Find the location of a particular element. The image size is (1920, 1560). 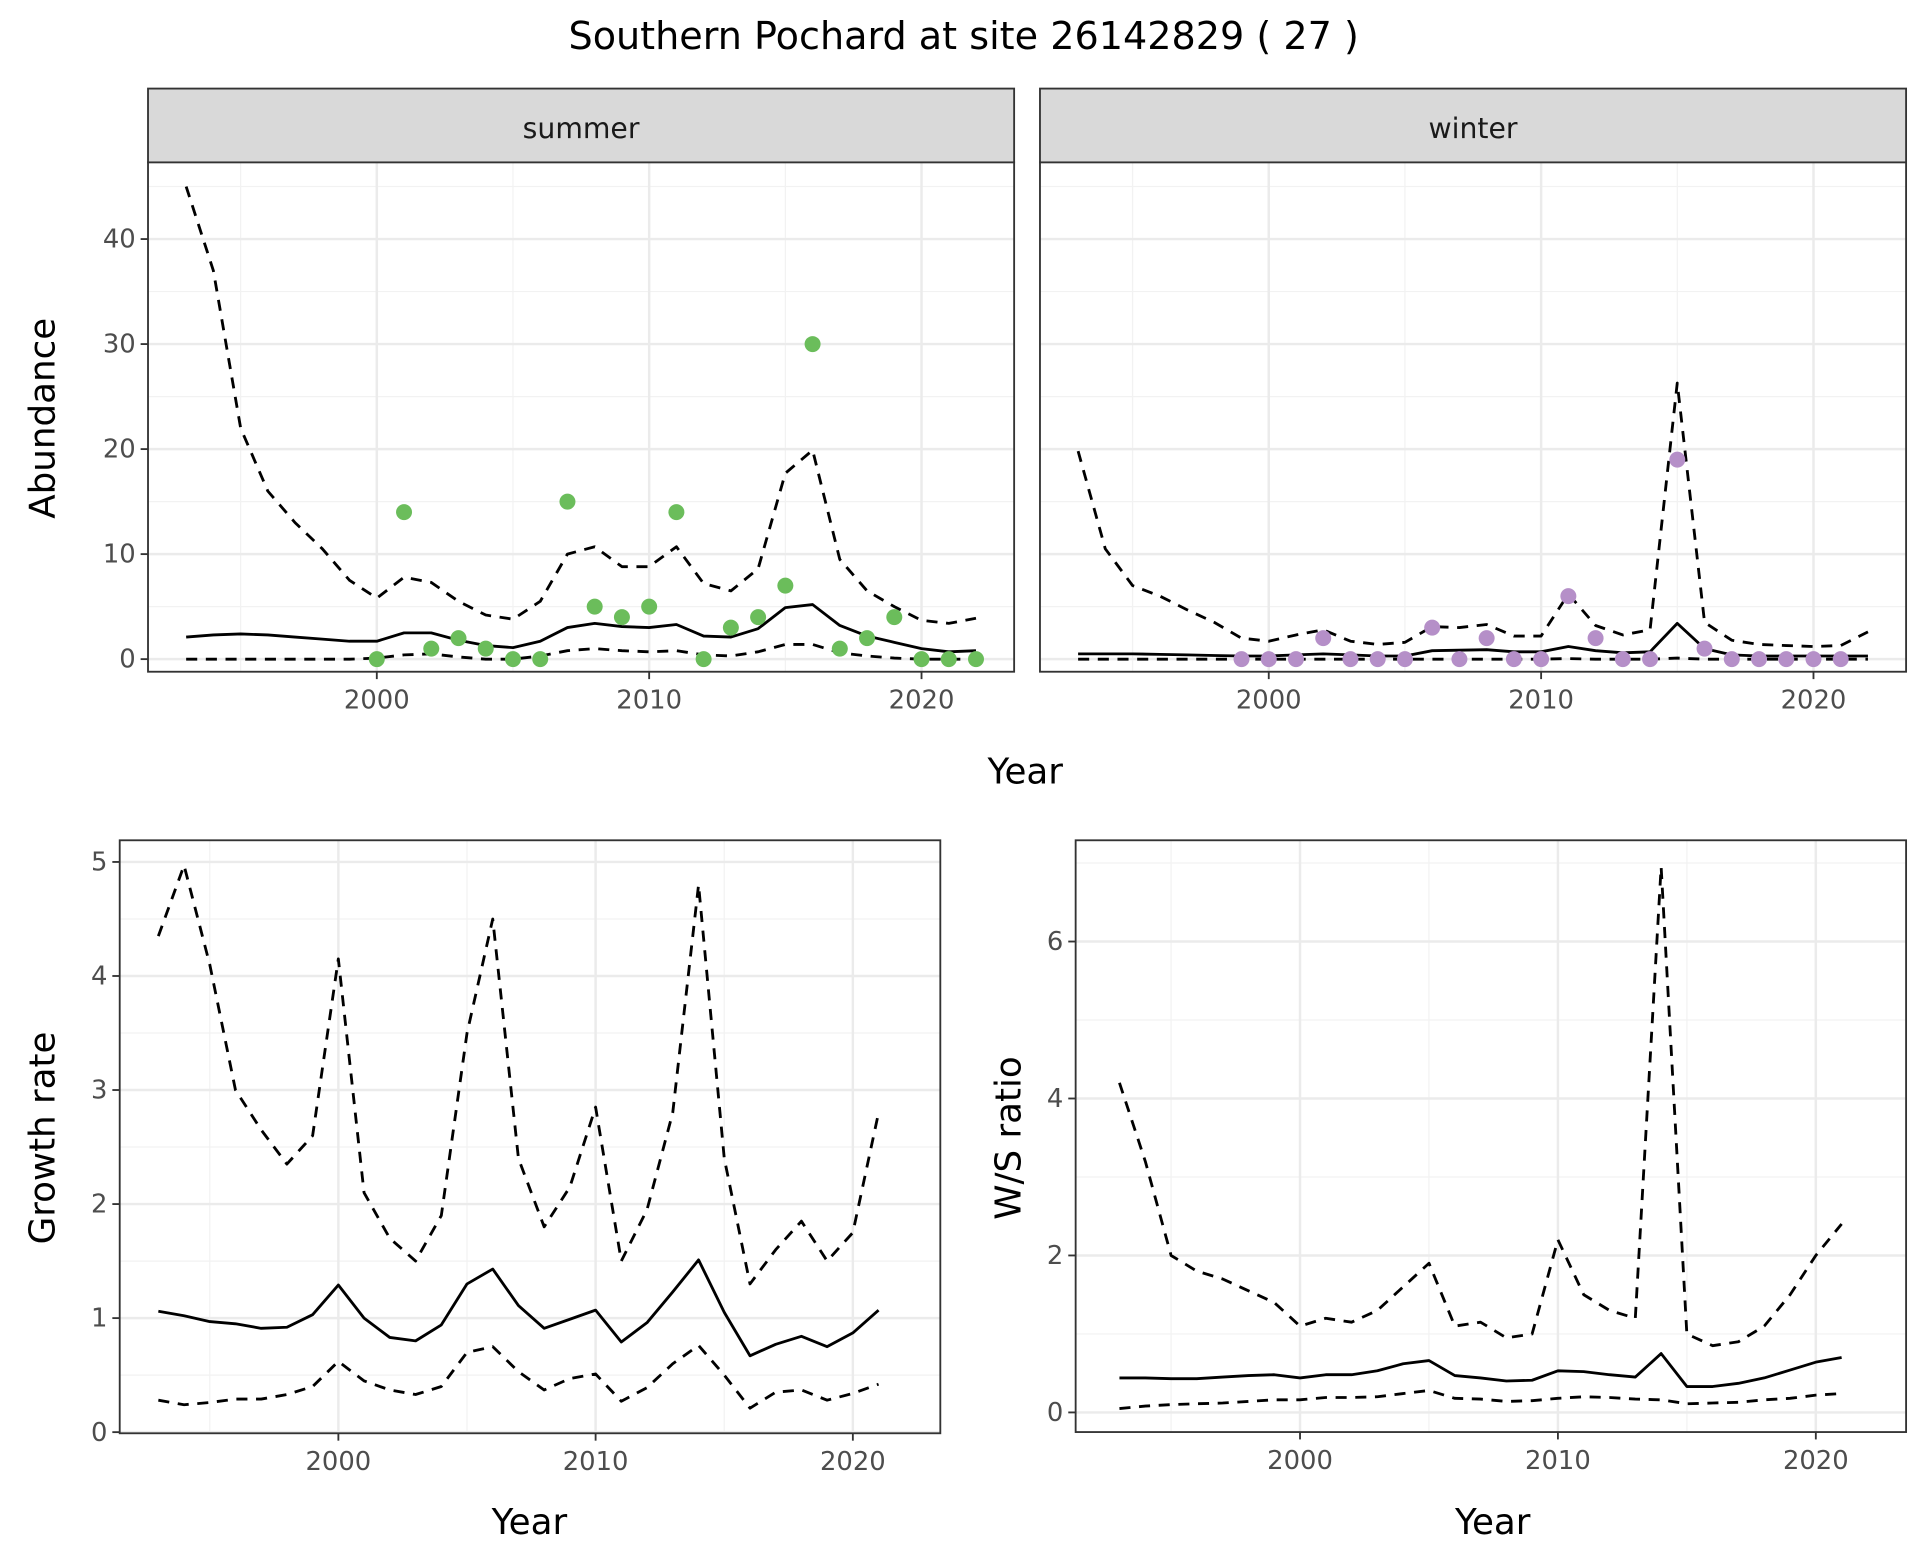

panel-2-y-tick-label: 2 is located at coordinates (99, 1205).